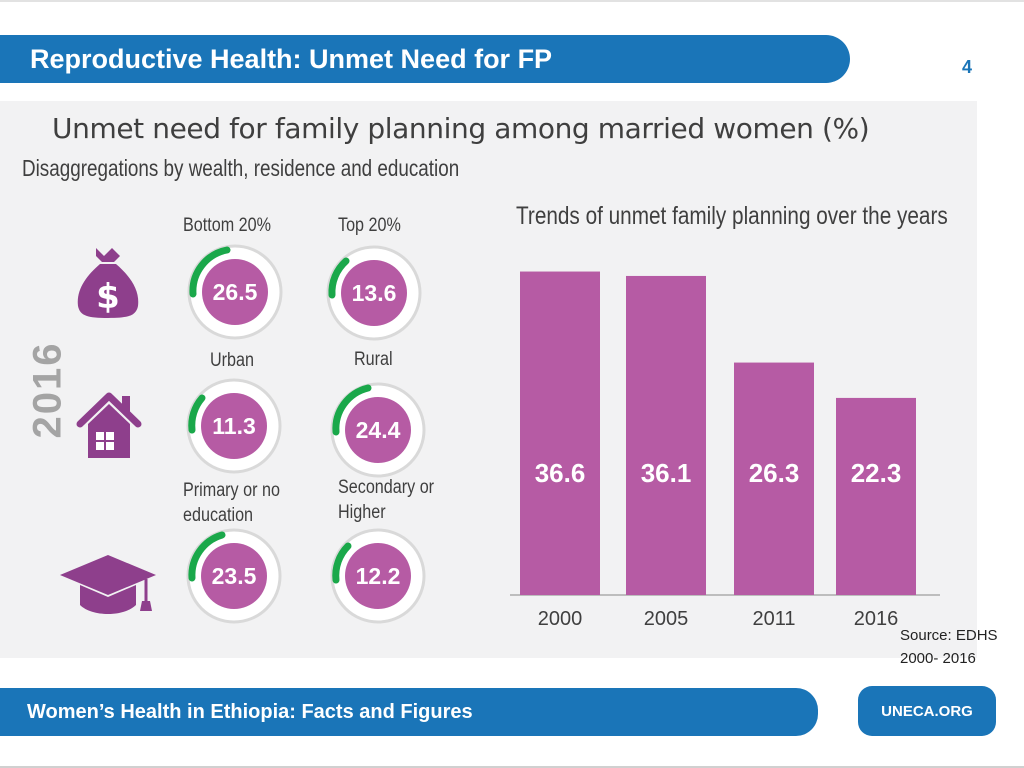  I want to click on uneca-link-button: UNECA.ORG, so click(927, 711).